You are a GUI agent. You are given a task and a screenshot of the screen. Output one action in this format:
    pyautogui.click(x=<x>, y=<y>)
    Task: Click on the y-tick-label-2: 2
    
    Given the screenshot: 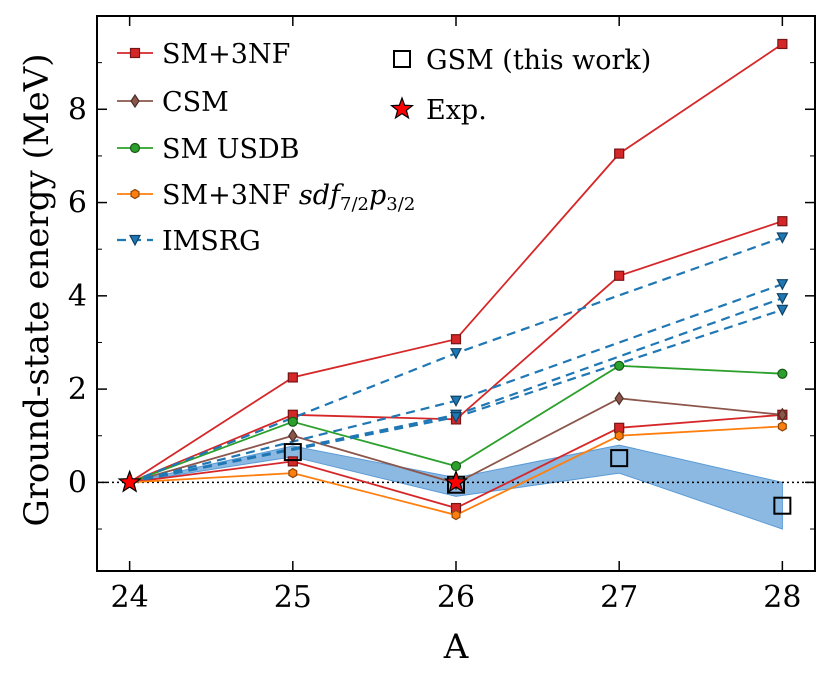 What is the action you would take?
    pyautogui.click(x=77, y=389)
    